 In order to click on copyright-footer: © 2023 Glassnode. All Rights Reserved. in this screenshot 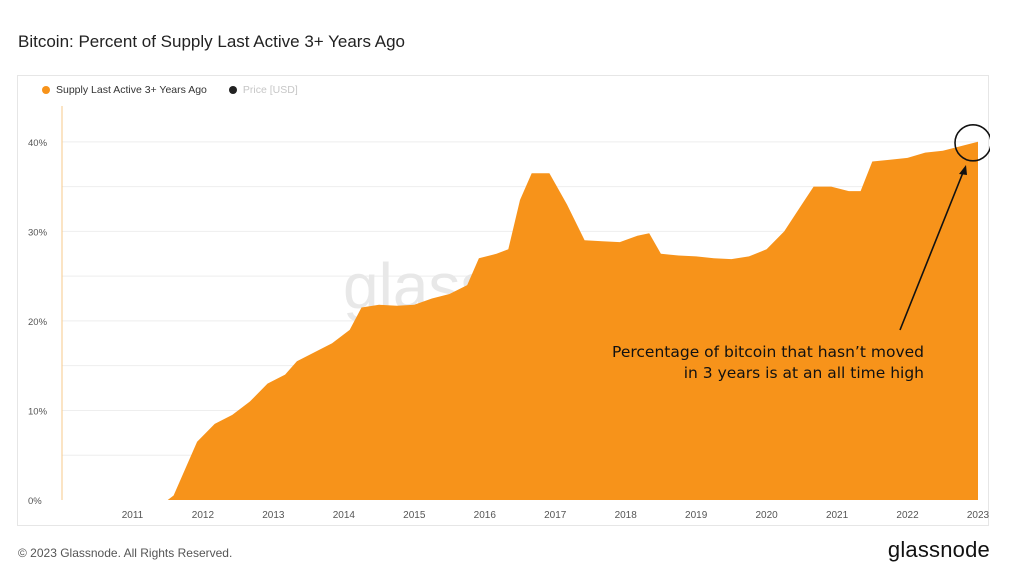, I will do `click(125, 553)`.